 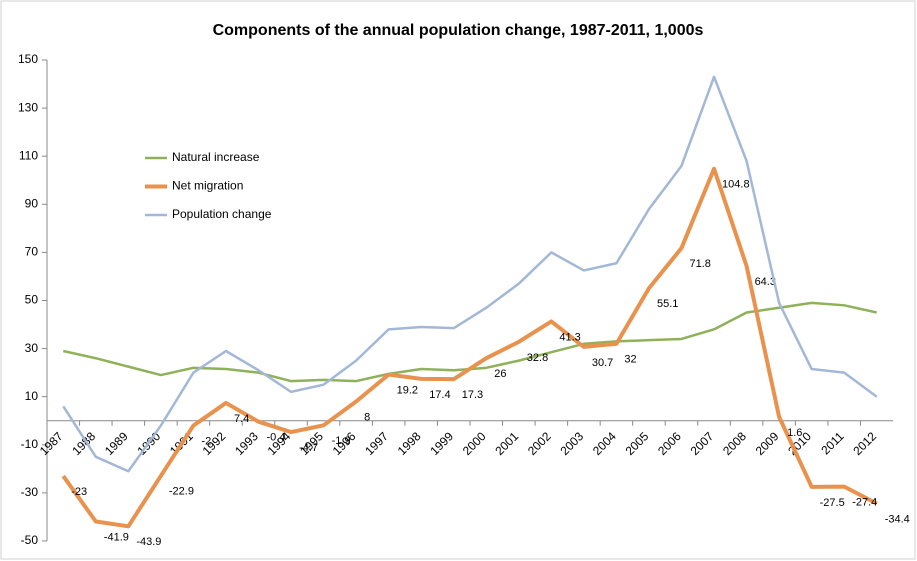 I want to click on data-label: -34.4, so click(x=897, y=519).